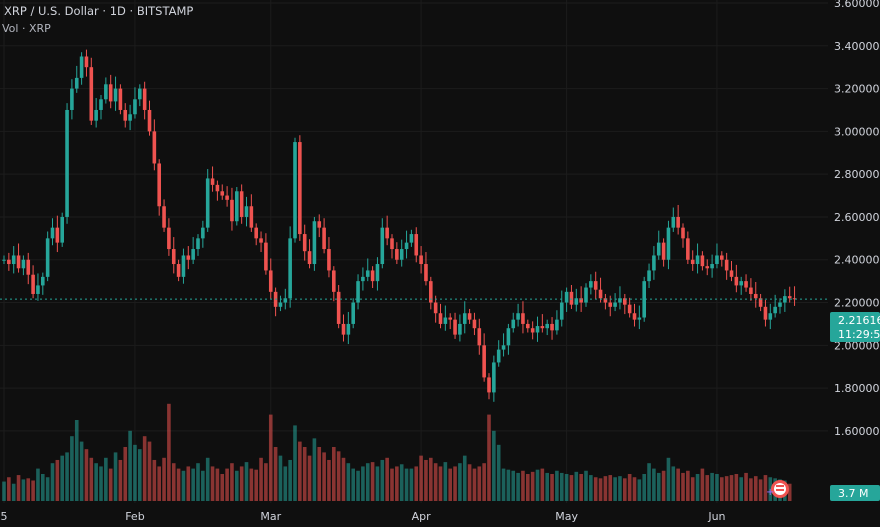  I want to click on price-tag-value: 2.21616, so click(859, 320).